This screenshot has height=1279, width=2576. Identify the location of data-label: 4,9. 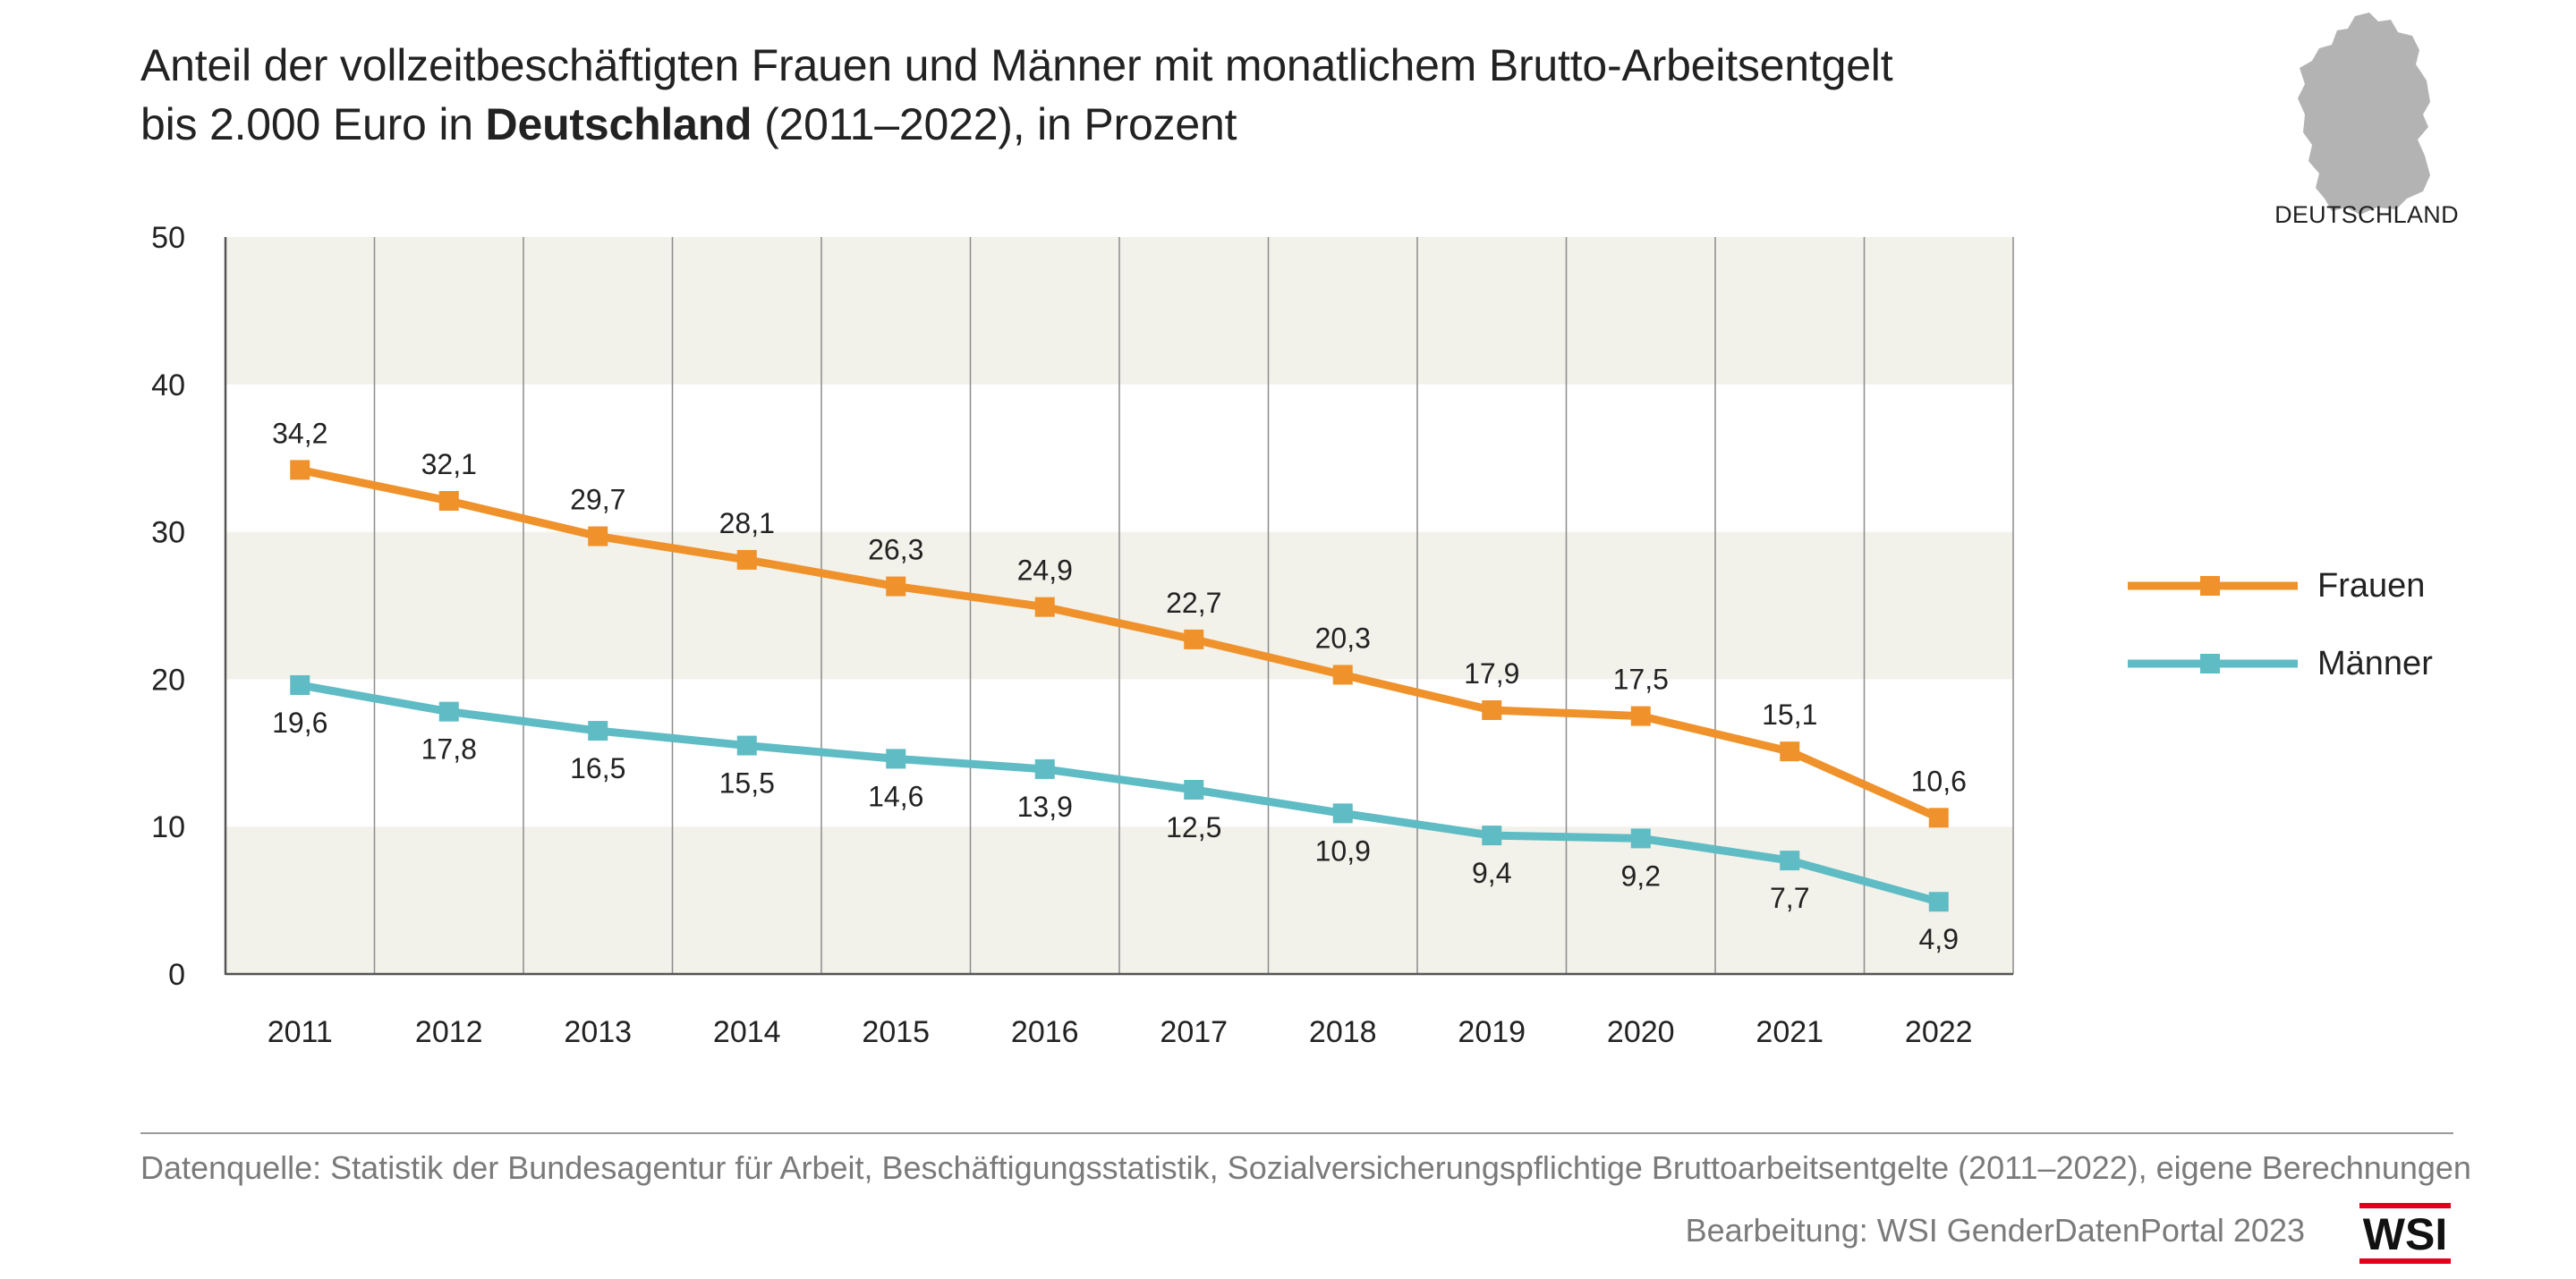
(1939, 939).